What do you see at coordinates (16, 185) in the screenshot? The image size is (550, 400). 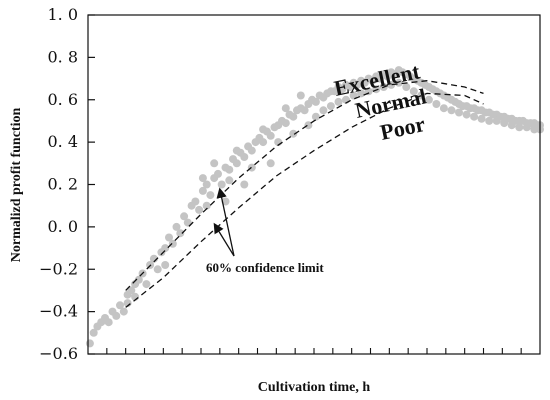 I see `y-axis-title: Normalizd profit function` at bounding box center [16, 185].